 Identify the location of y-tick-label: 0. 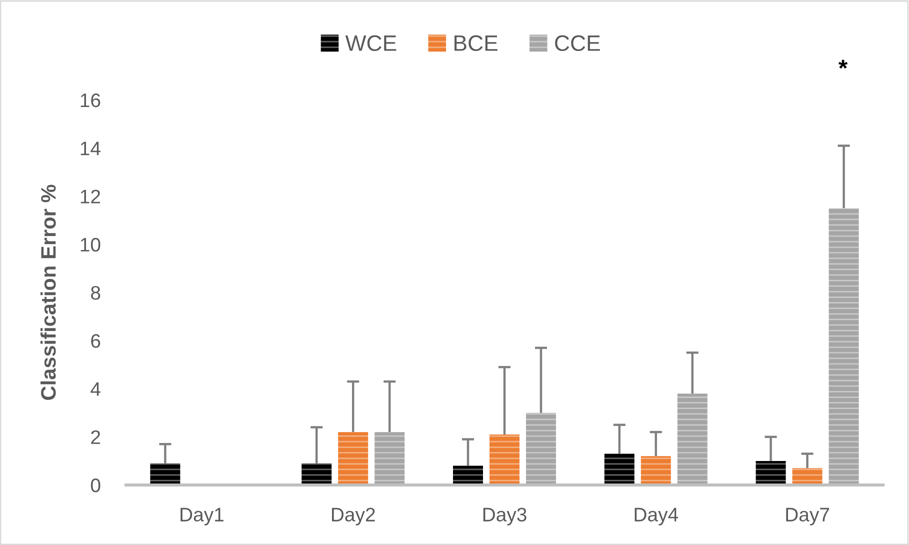
(95, 485).